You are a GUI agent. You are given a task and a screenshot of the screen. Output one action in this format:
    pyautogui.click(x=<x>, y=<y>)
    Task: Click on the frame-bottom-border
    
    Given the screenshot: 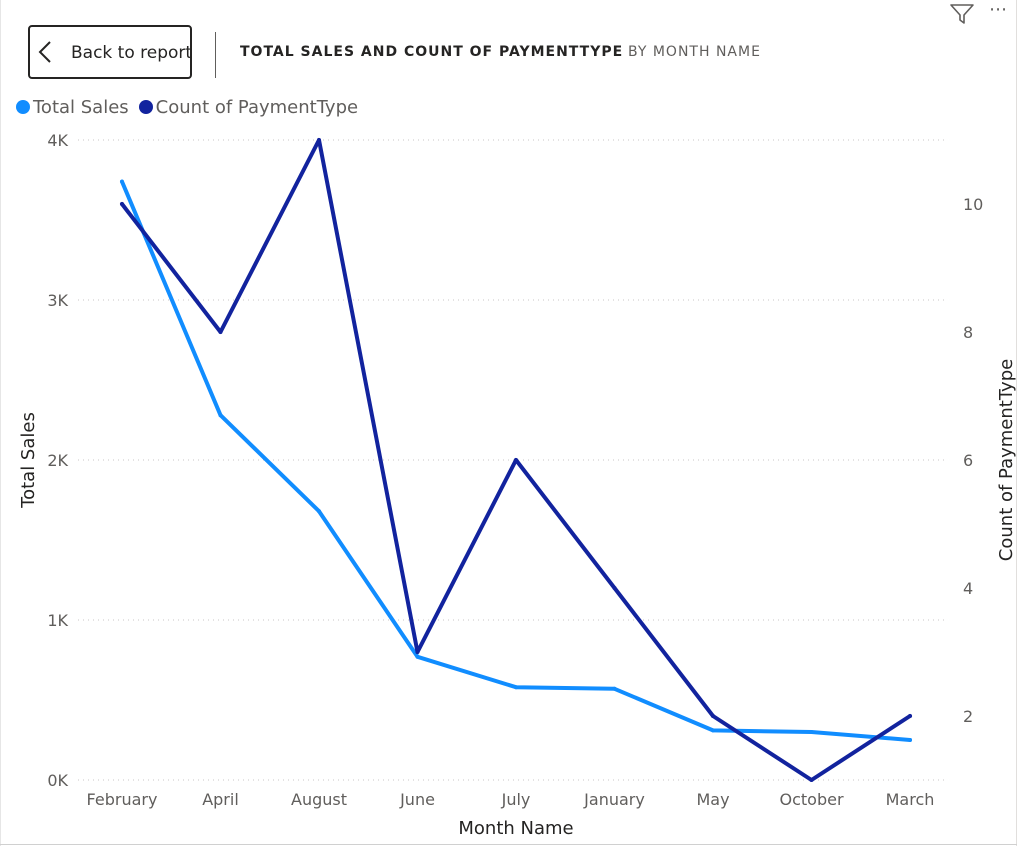 What is the action you would take?
    pyautogui.click(x=508, y=844)
    